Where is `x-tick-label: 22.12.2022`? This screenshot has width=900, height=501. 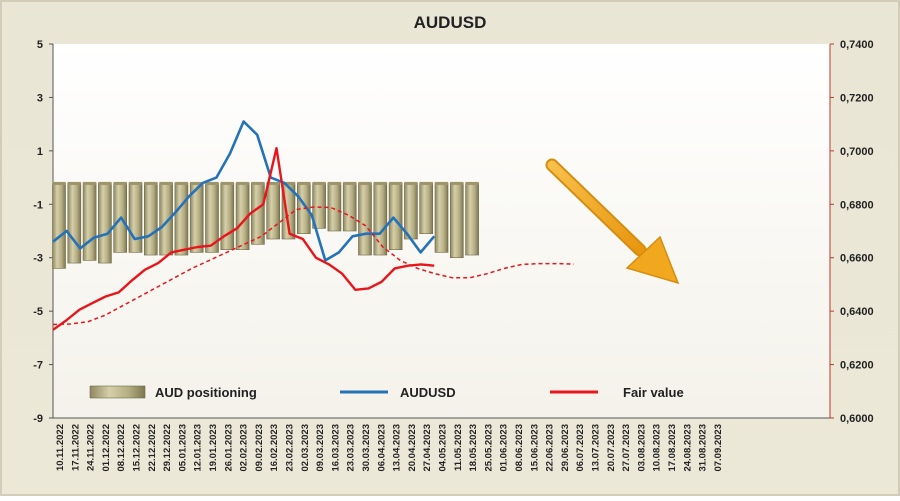 x-tick-label: 22.12.2022 is located at coordinates (152, 448).